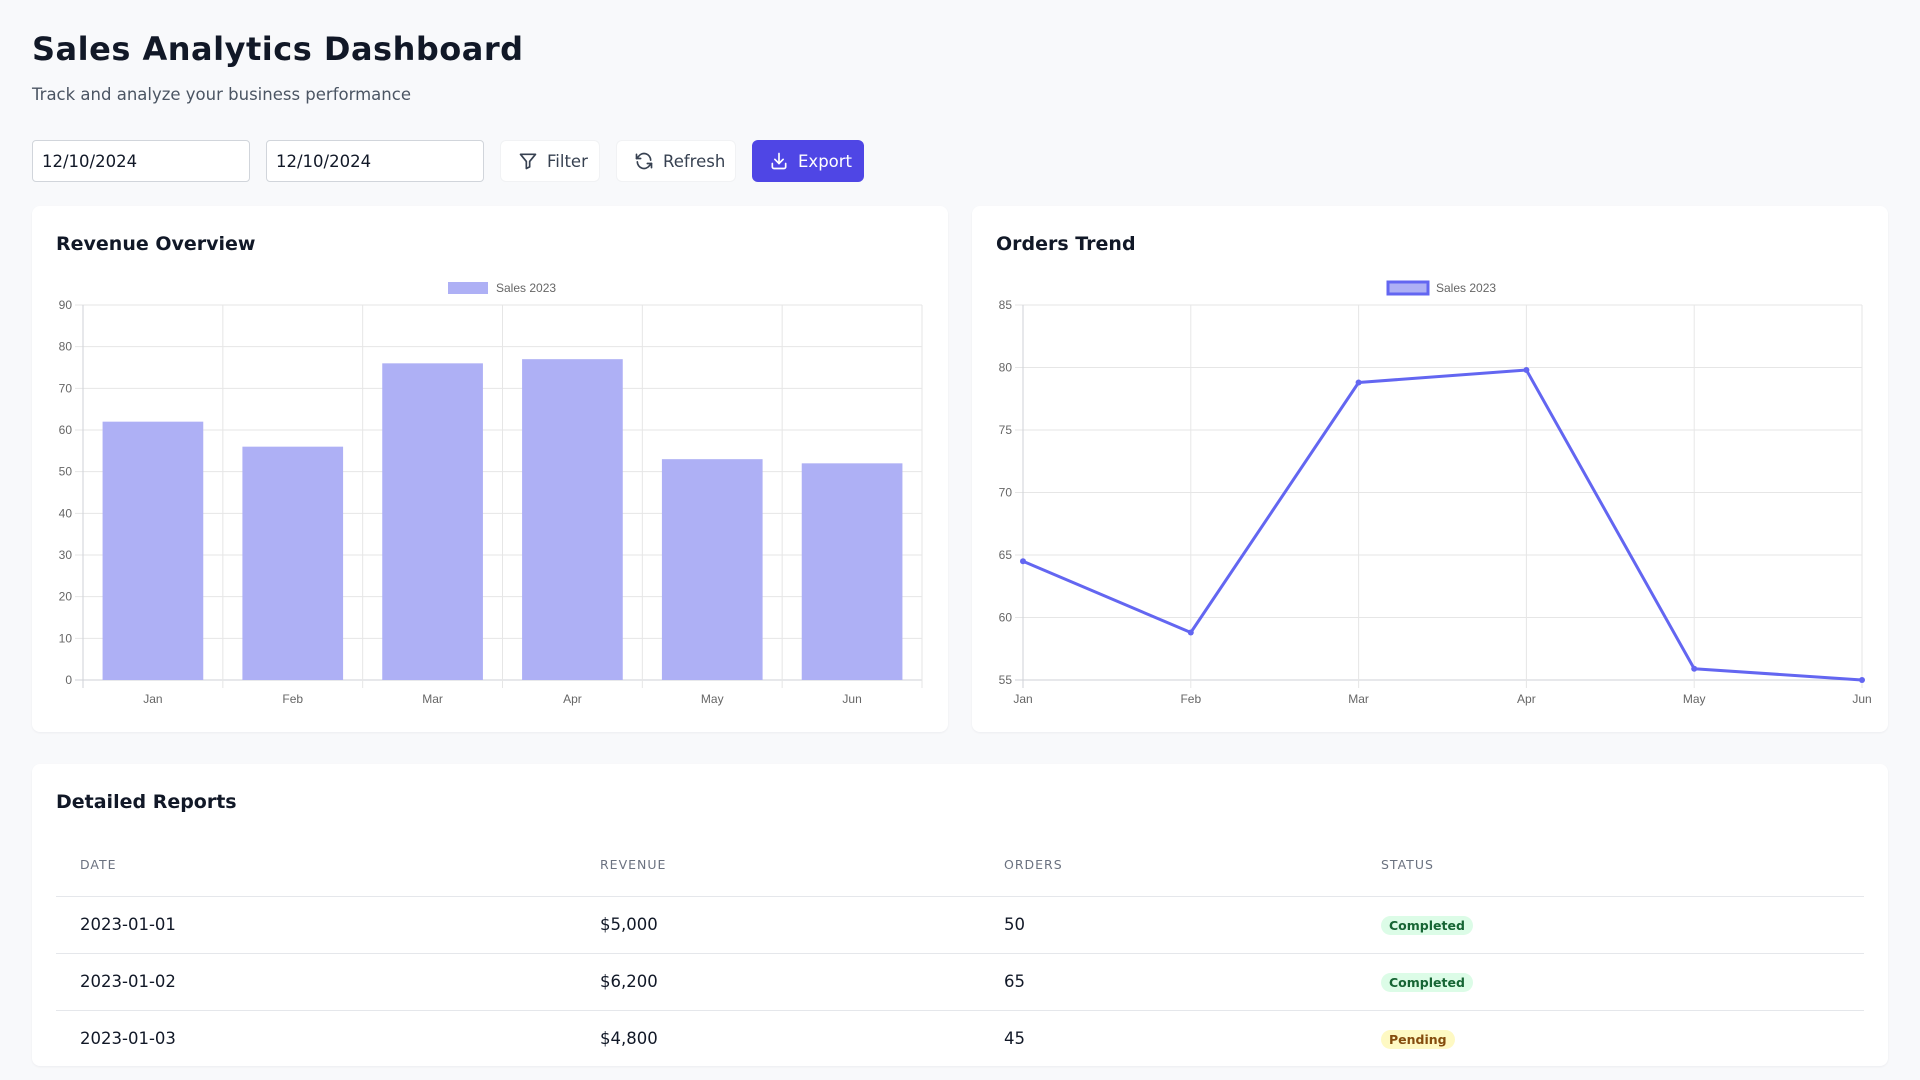 The image size is (1920, 1080). Describe the element at coordinates (1006, 430) in the screenshot. I see `y-tick-label: 75` at that location.